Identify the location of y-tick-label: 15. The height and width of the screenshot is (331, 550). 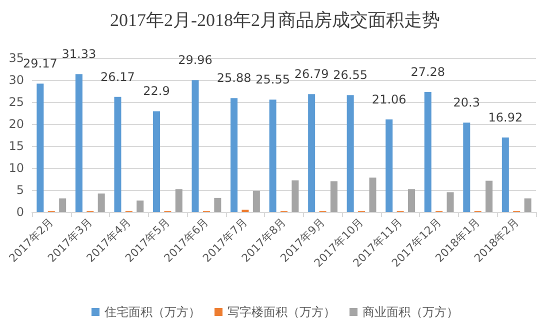
(16, 146).